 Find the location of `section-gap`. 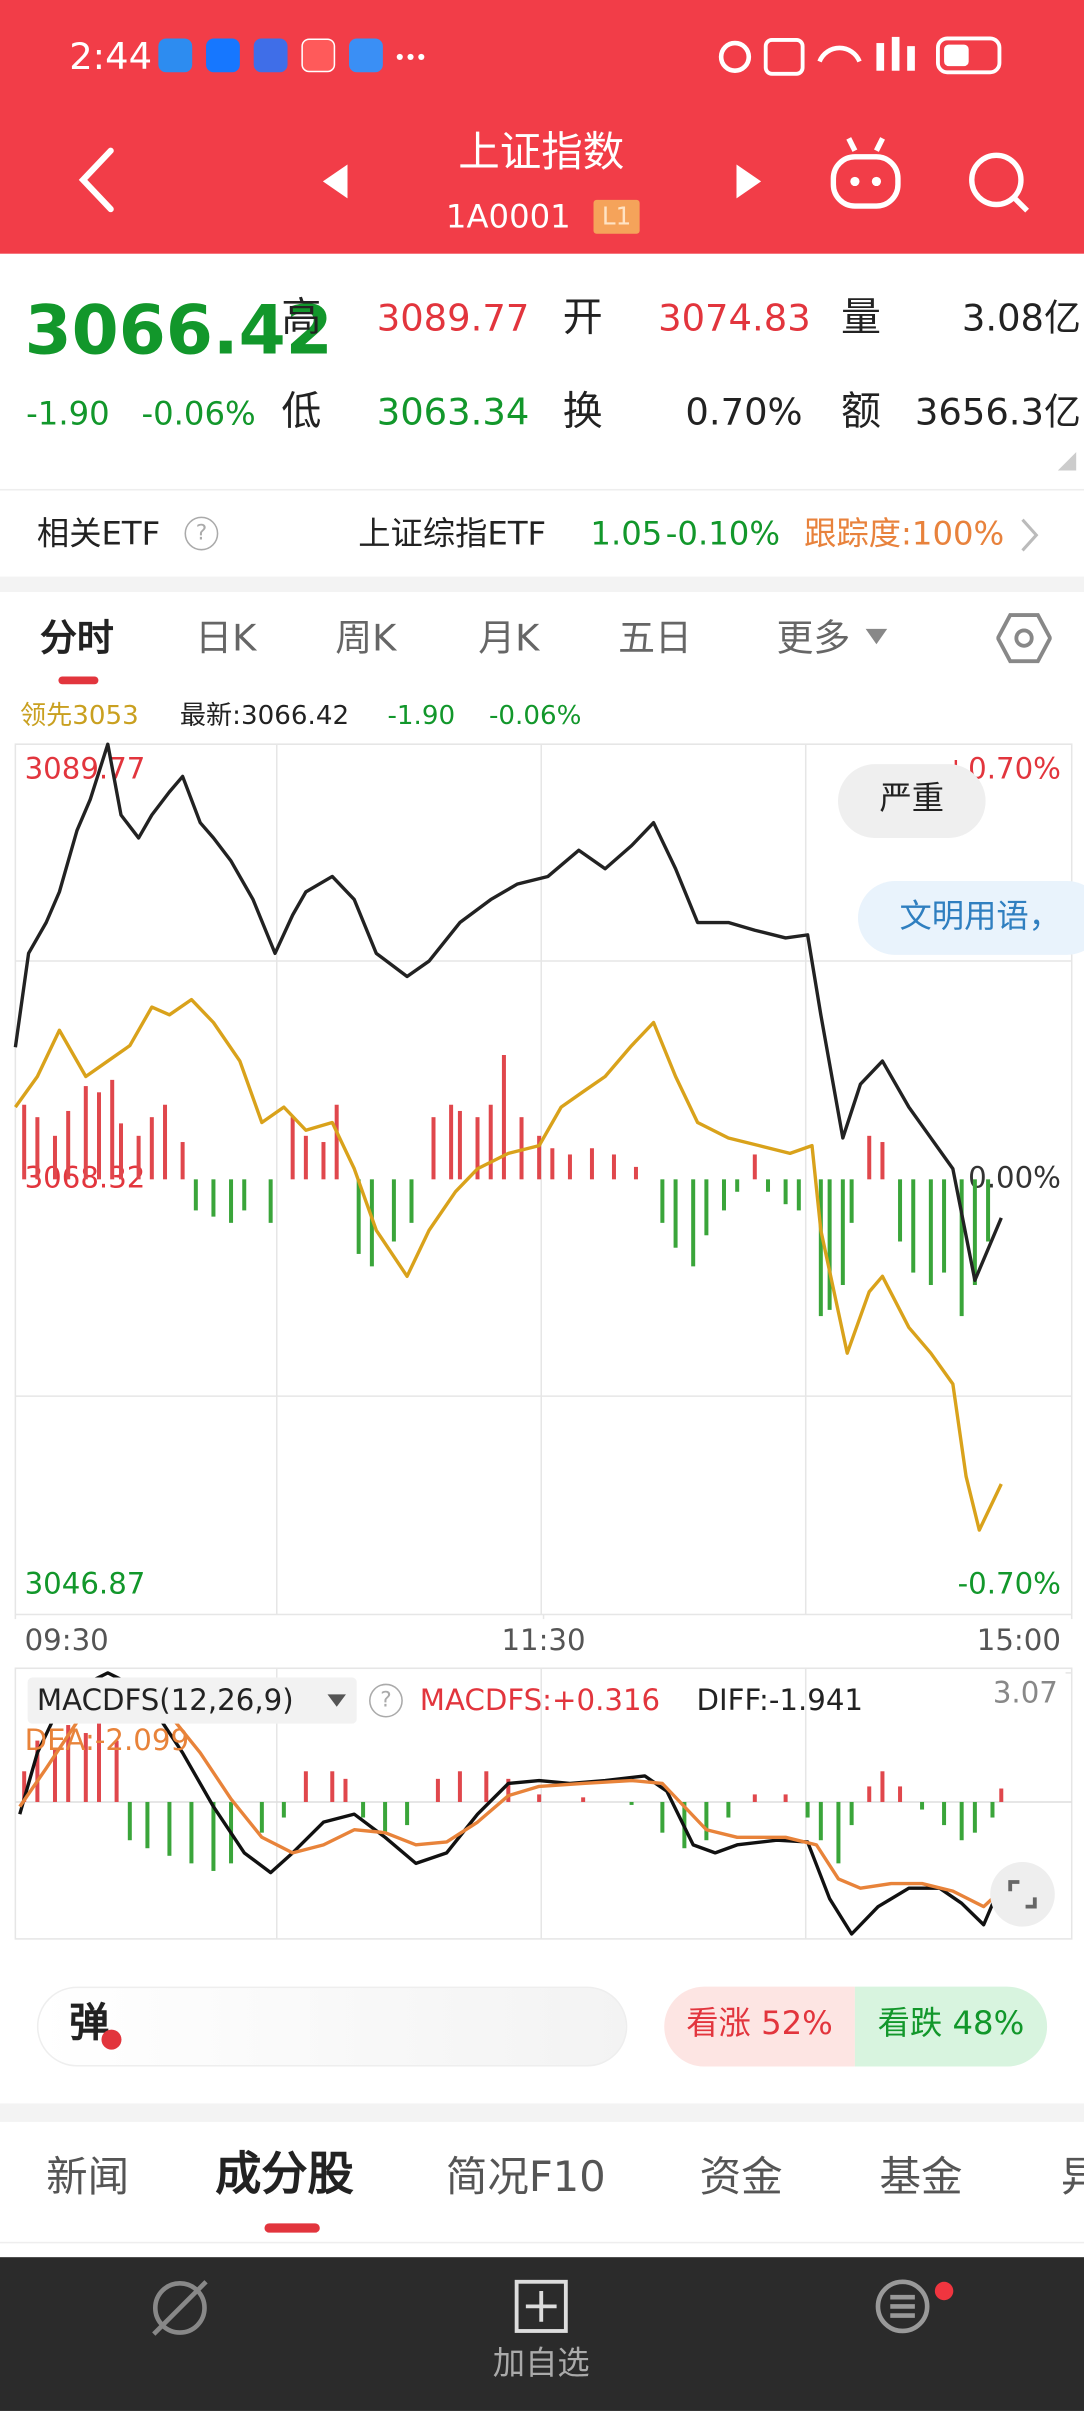

section-gap is located at coordinates (542, 584).